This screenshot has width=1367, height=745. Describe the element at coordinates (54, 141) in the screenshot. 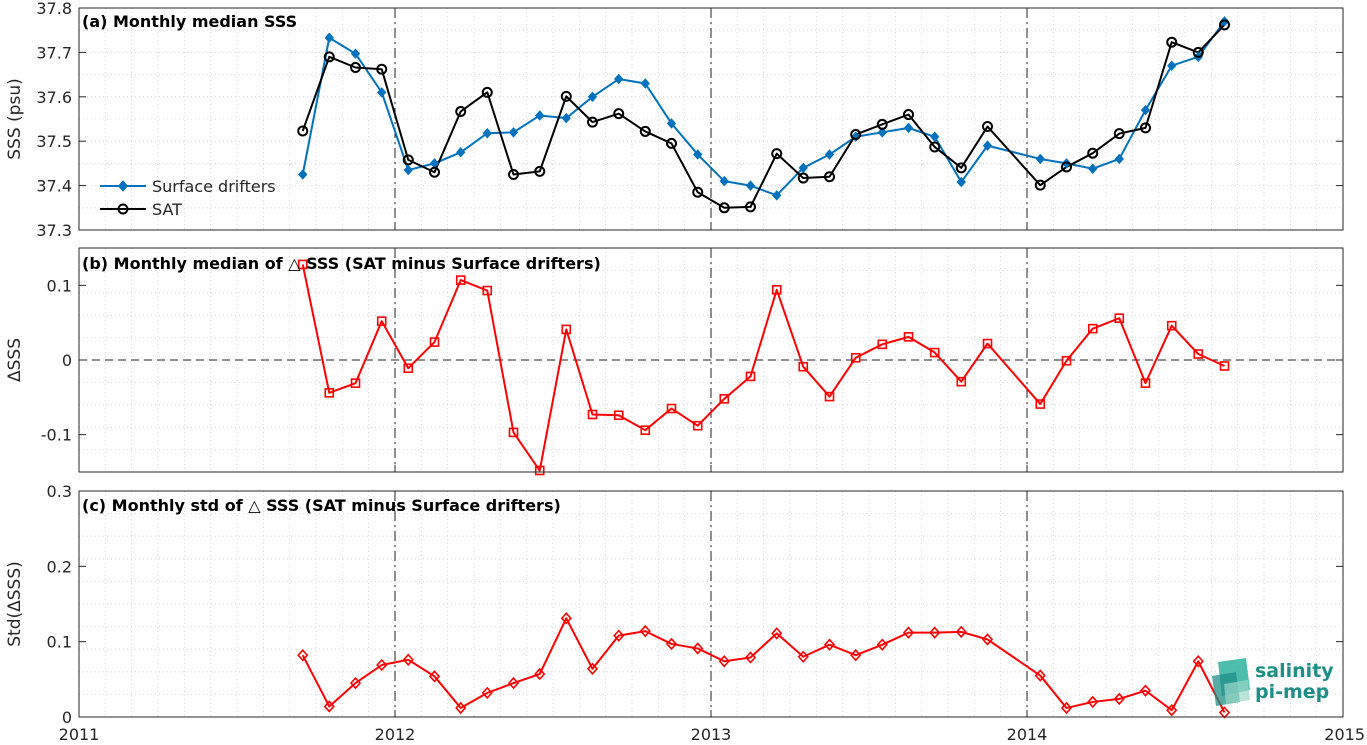

I see `panel-a-ytick-label: 37.5` at that location.